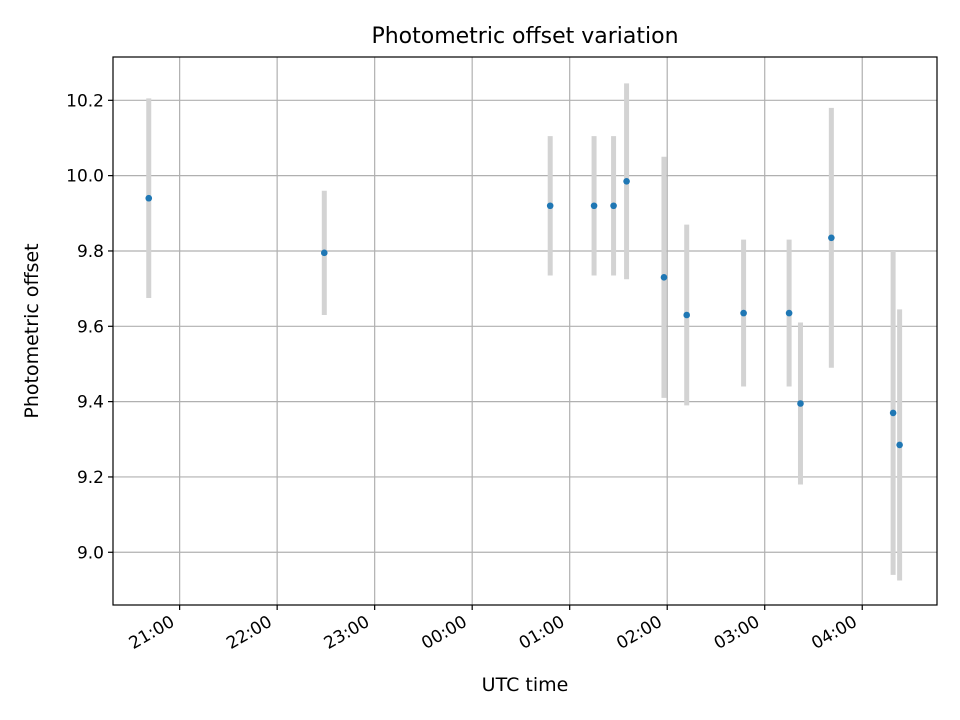 This screenshot has height=720, width=960. I want to click on y-axis-label: Photometric offset, so click(32, 330).